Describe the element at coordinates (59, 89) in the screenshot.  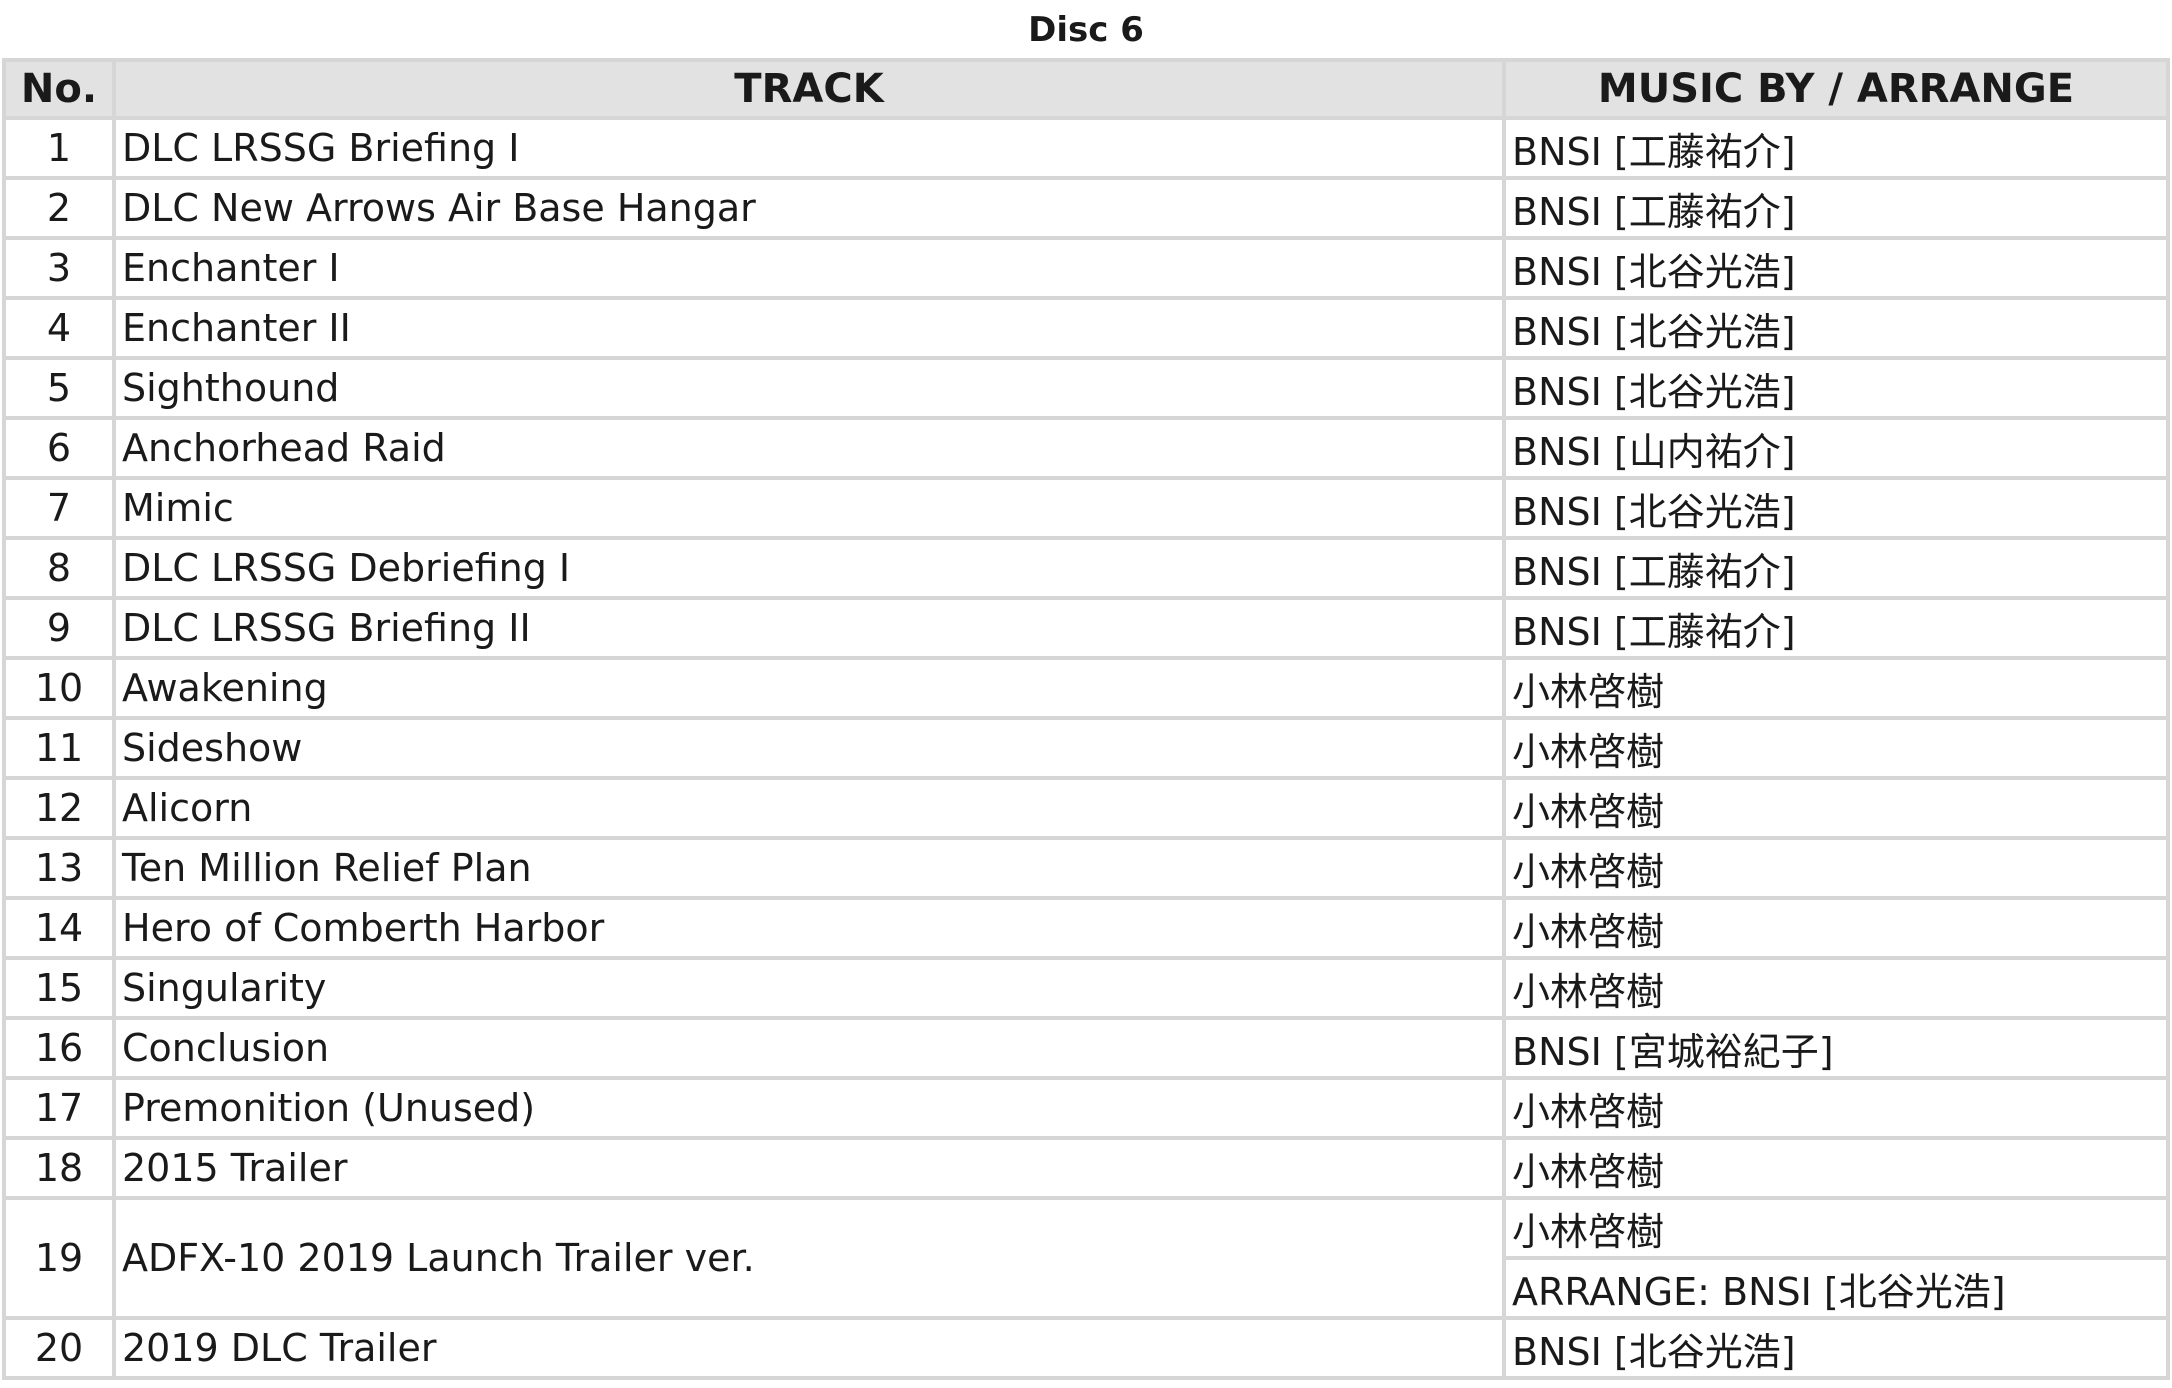
I see `header-no: No.` at that location.